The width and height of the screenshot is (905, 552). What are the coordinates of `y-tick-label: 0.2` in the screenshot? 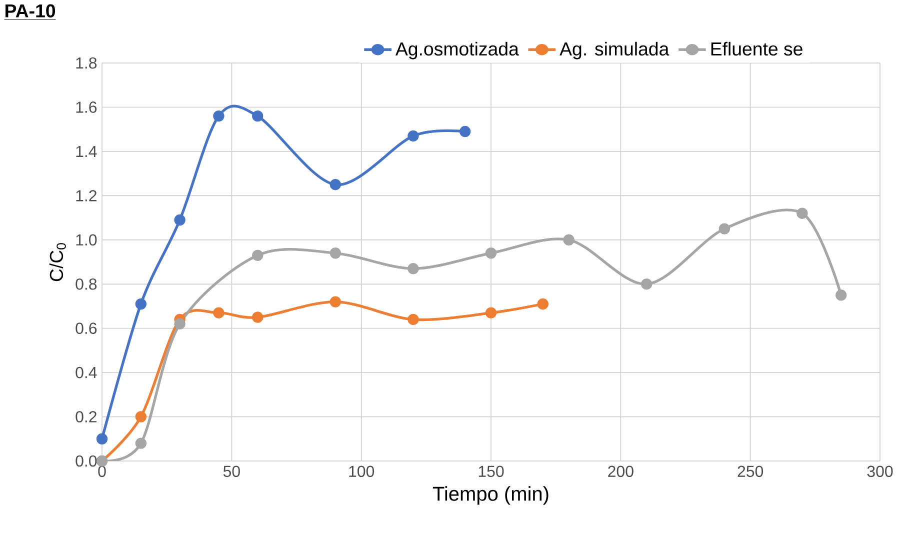 It's located at (86, 416).